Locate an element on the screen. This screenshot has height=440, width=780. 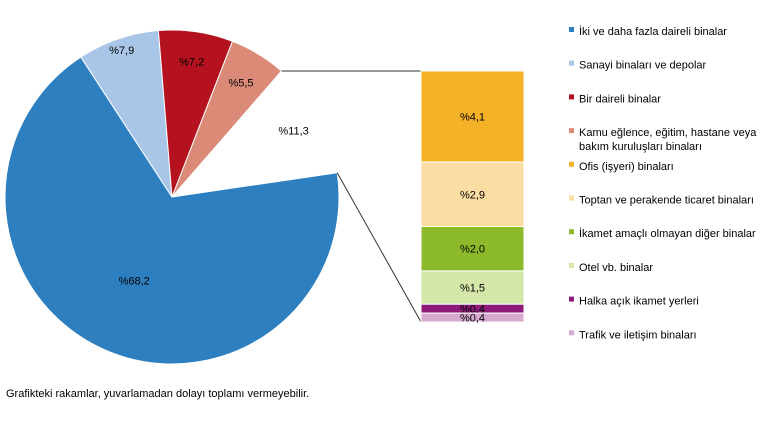
legend-label-1: Sanayi binaları ve depolar is located at coordinates (643, 66).